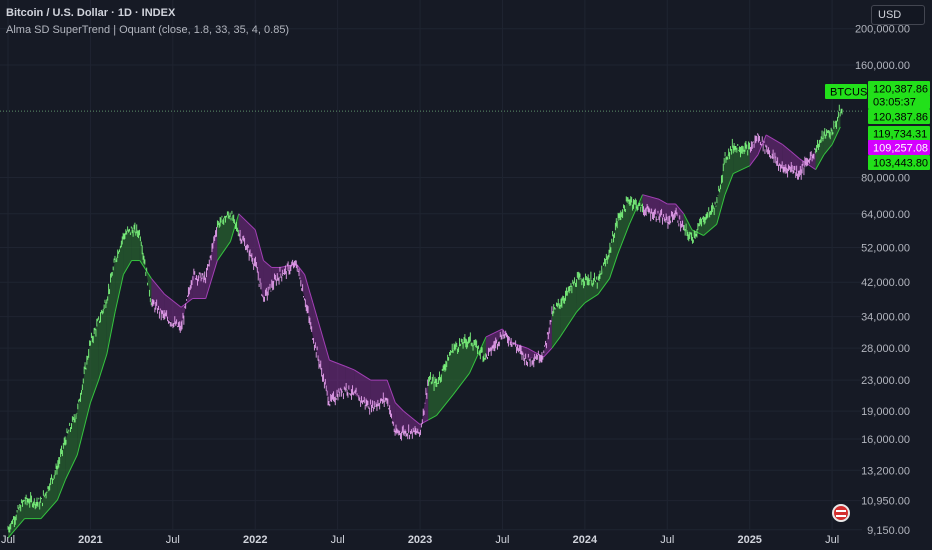  Describe the element at coordinates (885, 318) in the screenshot. I see `price-tick-label: 34,000.00` at that location.